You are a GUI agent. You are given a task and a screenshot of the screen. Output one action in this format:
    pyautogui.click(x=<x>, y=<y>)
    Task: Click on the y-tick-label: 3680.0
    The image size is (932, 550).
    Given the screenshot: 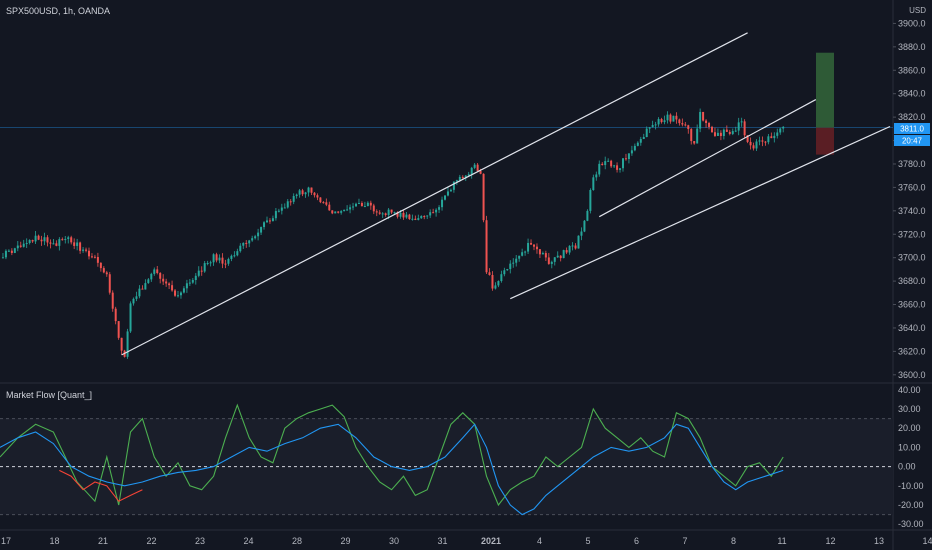 What is the action you would take?
    pyautogui.click(x=912, y=281)
    